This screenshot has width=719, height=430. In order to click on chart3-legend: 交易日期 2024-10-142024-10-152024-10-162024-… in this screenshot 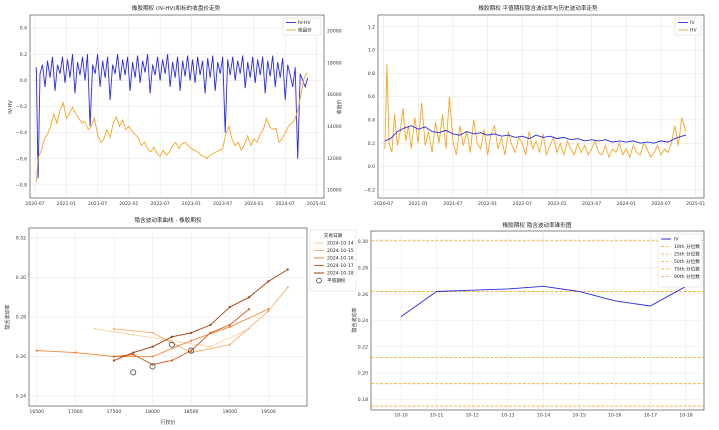, I will do `click(333, 260)`.